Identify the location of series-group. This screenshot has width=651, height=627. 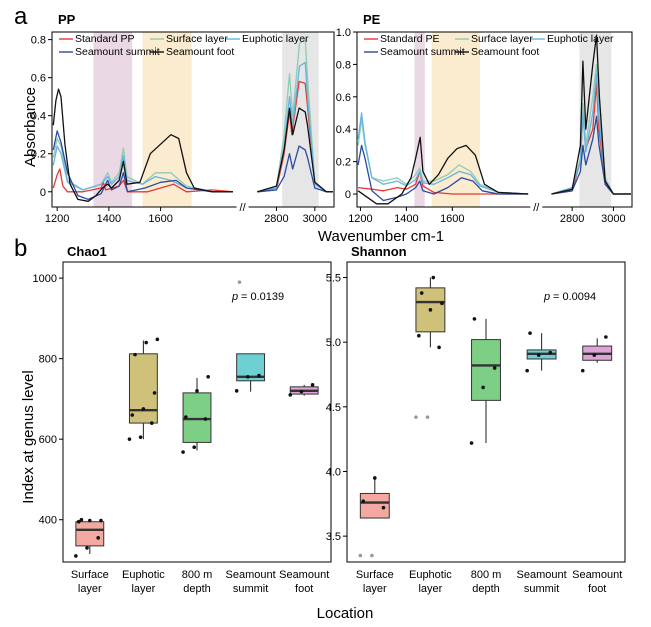
(494, 119).